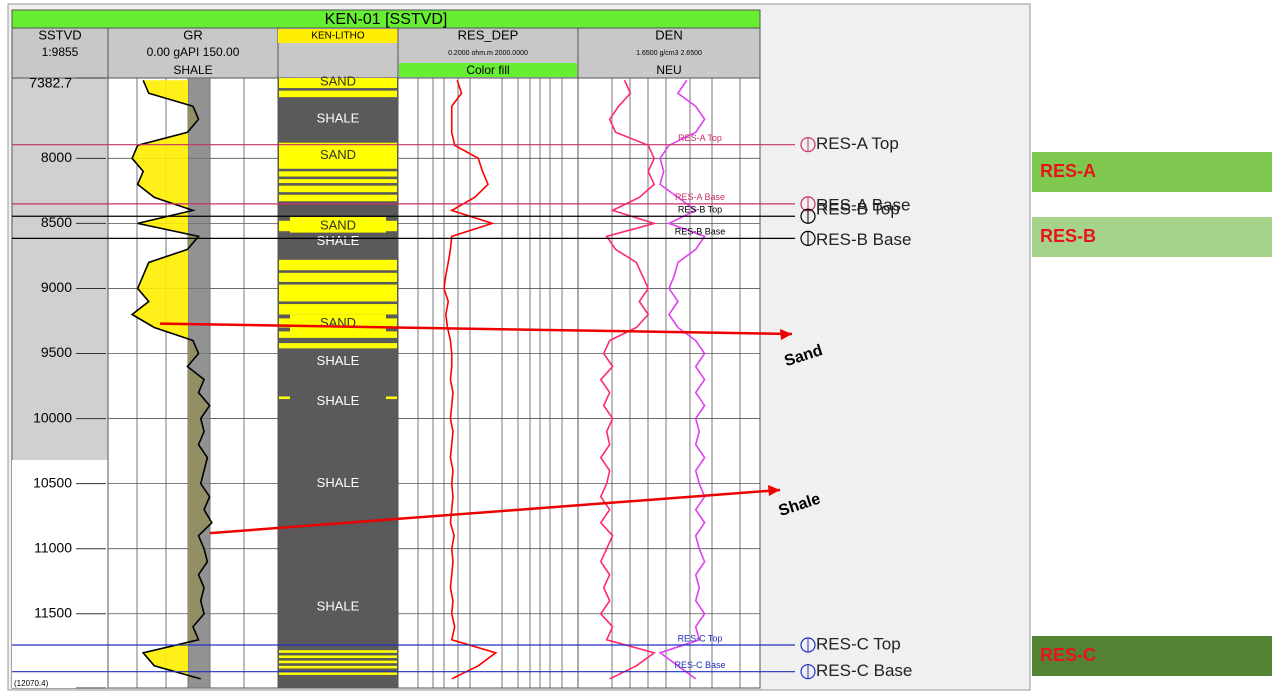  Describe the element at coordinates (1068, 236) in the screenshot. I see `zone-label: RES-B` at that location.